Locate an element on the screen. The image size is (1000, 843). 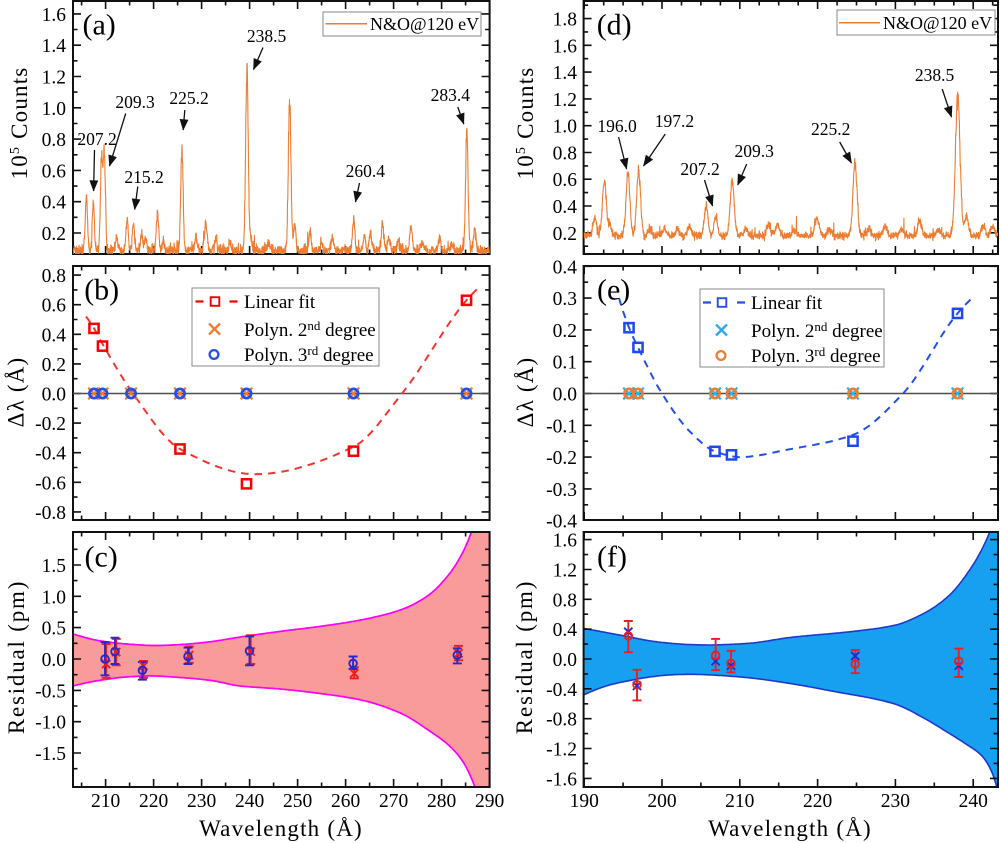
svg-text: 270 is located at coordinates (393, 801).